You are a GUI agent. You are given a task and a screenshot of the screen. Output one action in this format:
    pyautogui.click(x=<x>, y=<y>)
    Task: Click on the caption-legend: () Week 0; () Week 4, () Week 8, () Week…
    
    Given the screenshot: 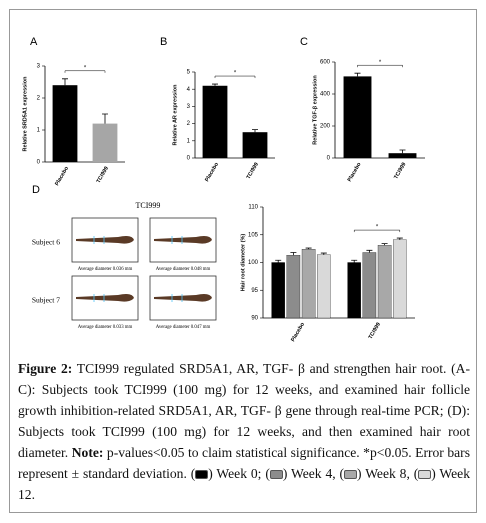 What is the action you would take?
    pyautogui.click(x=244, y=484)
    